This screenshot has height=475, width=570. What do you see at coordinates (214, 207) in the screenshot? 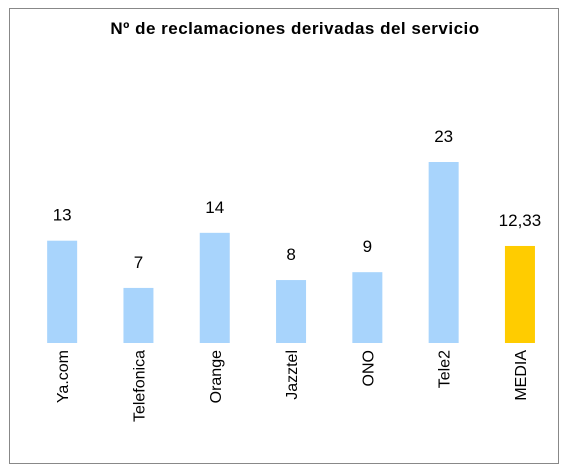
I see `value-label: 14` at bounding box center [214, 207].